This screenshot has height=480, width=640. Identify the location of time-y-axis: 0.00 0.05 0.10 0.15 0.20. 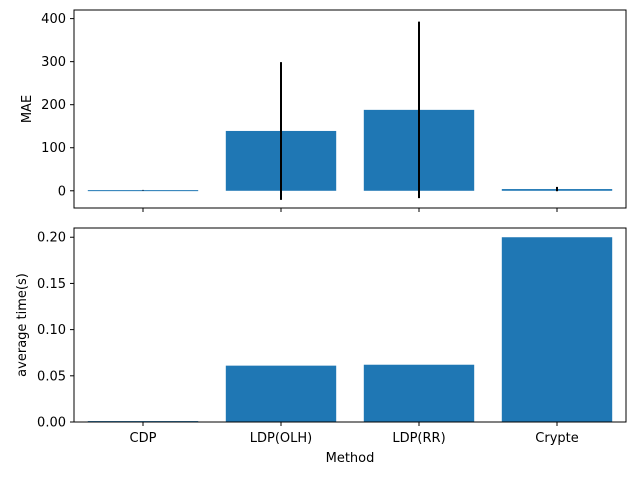
(55, 331).